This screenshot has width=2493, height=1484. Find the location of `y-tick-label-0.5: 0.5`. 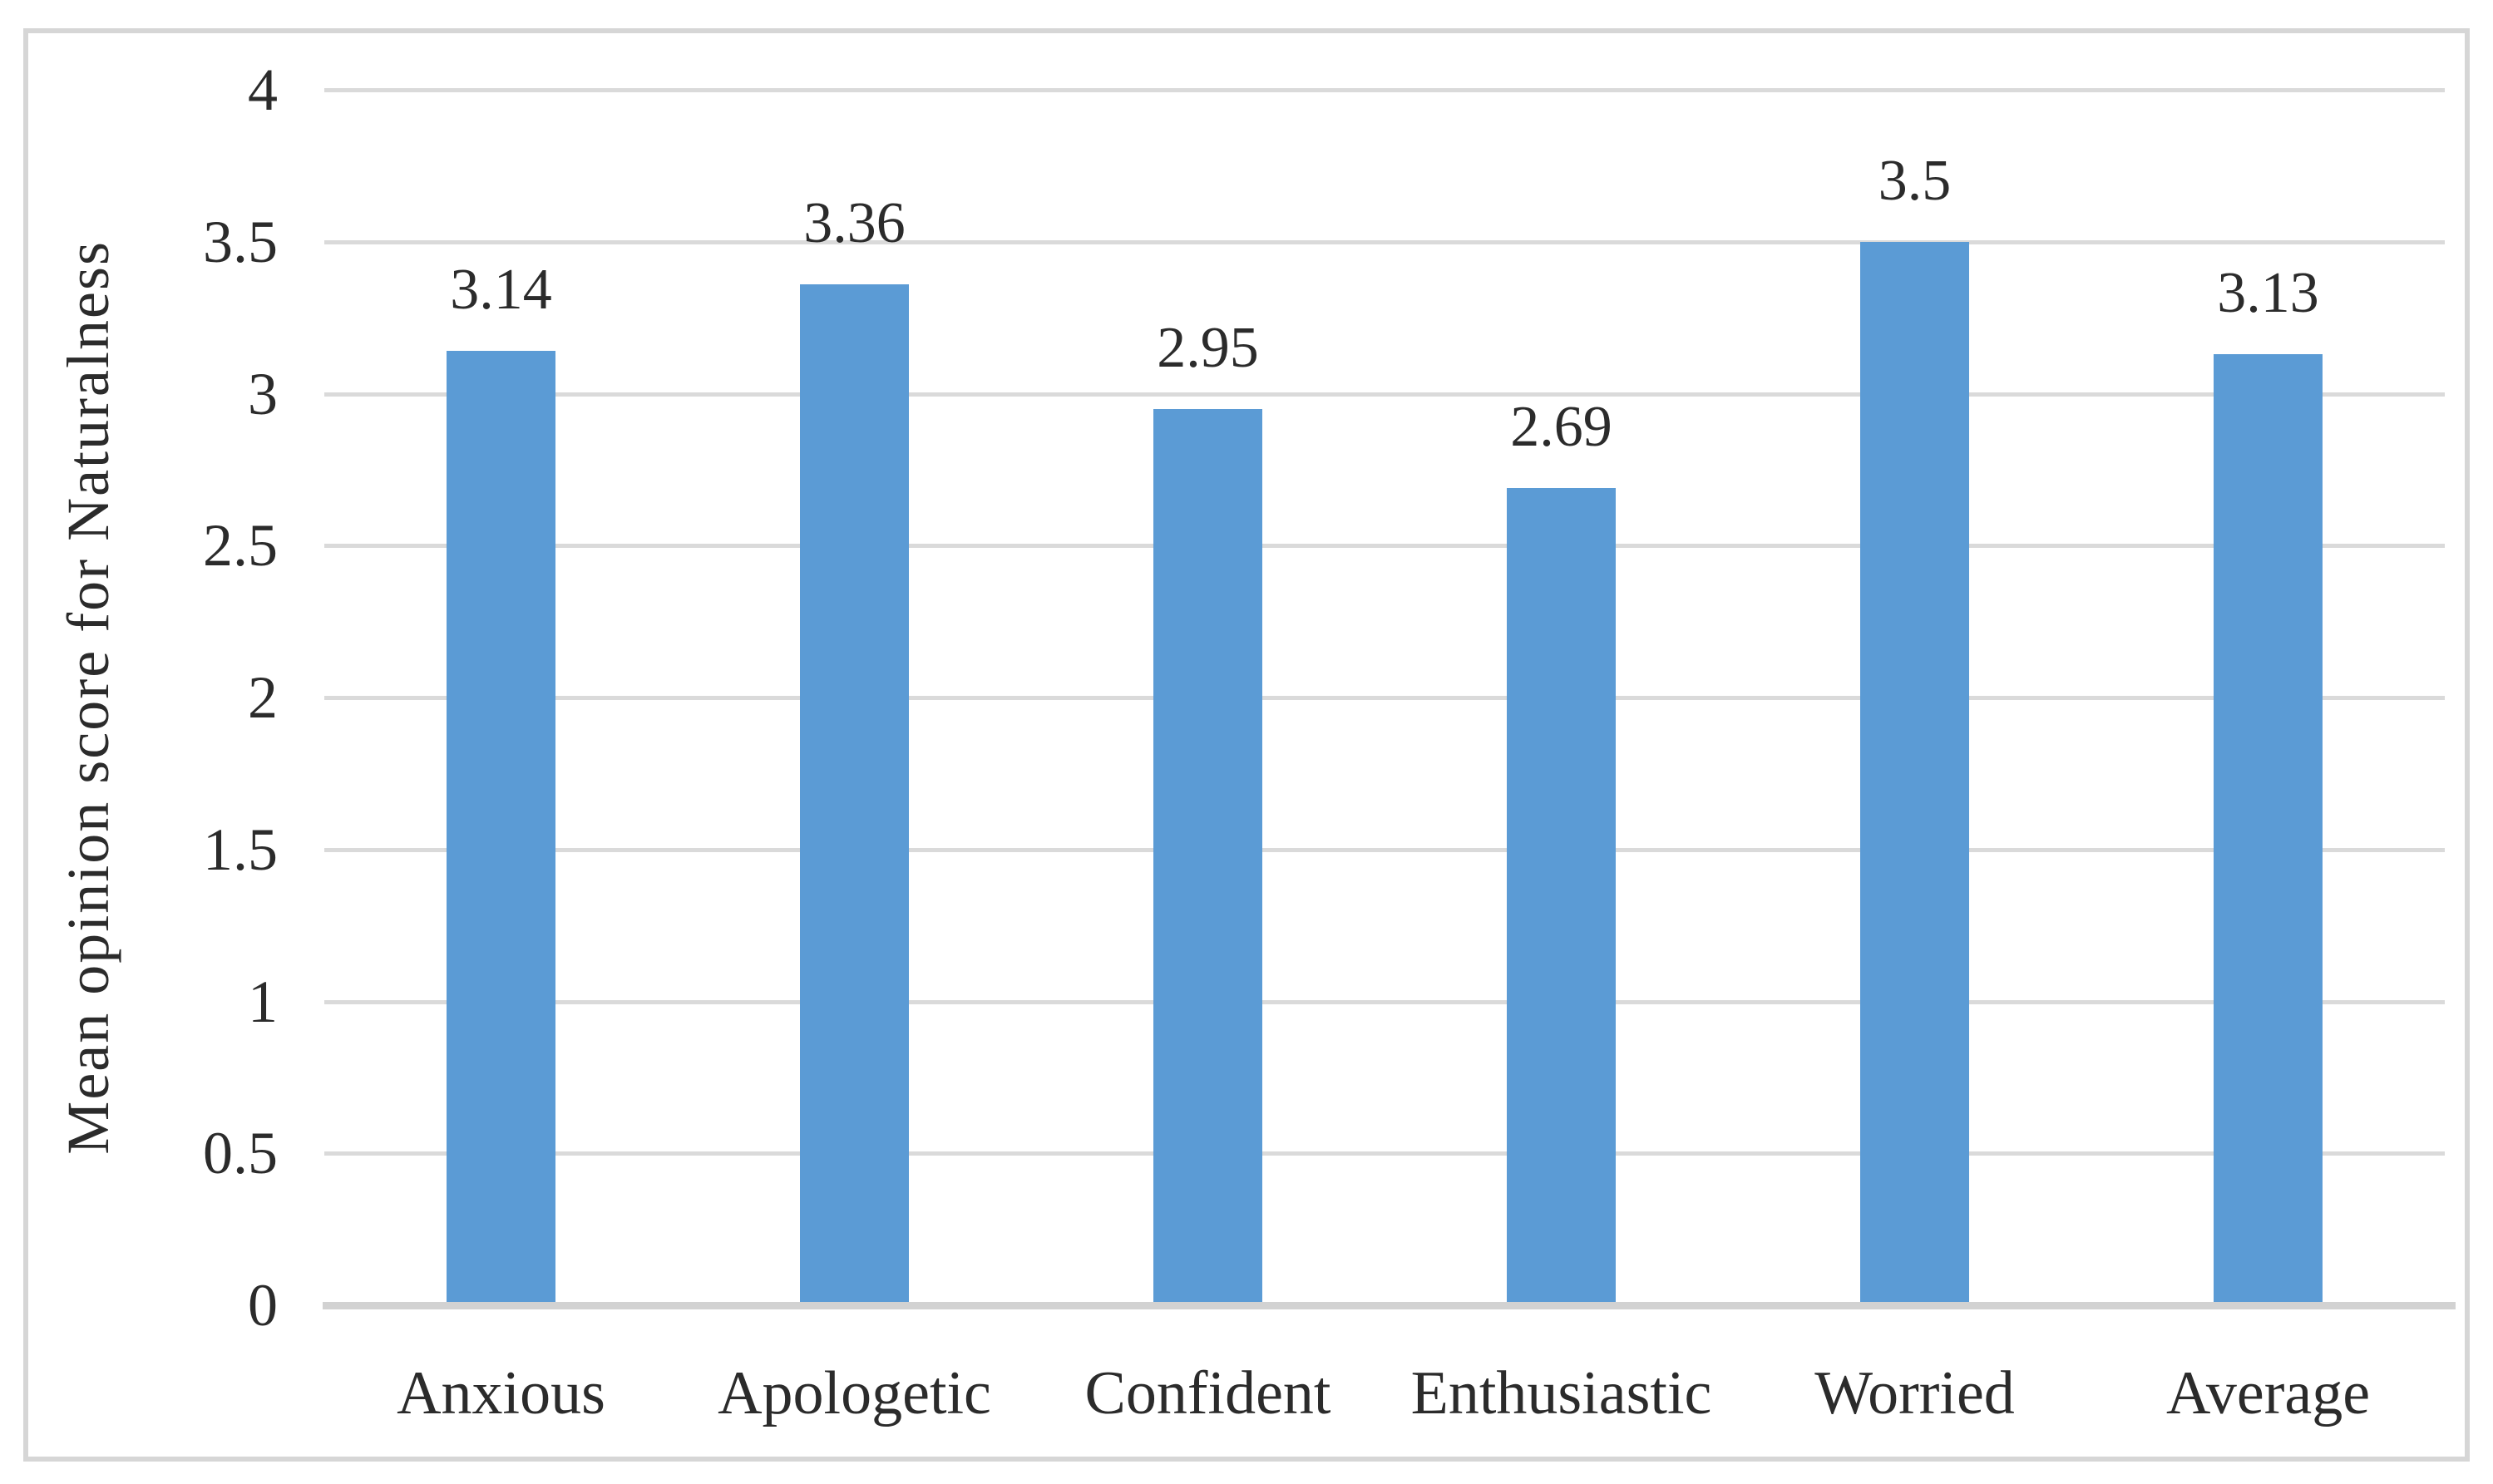

y-tick-label-0.5: 0.5 is located at coordinates (241, 1153).